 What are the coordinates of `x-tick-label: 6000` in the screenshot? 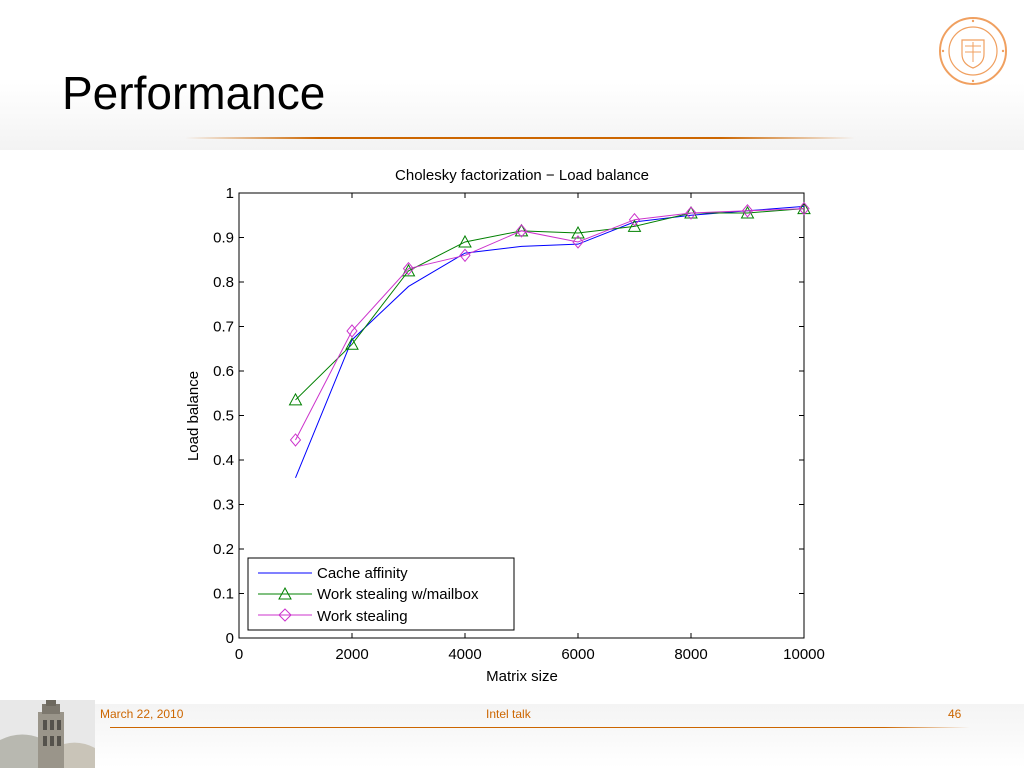 It's located at (577, 654).